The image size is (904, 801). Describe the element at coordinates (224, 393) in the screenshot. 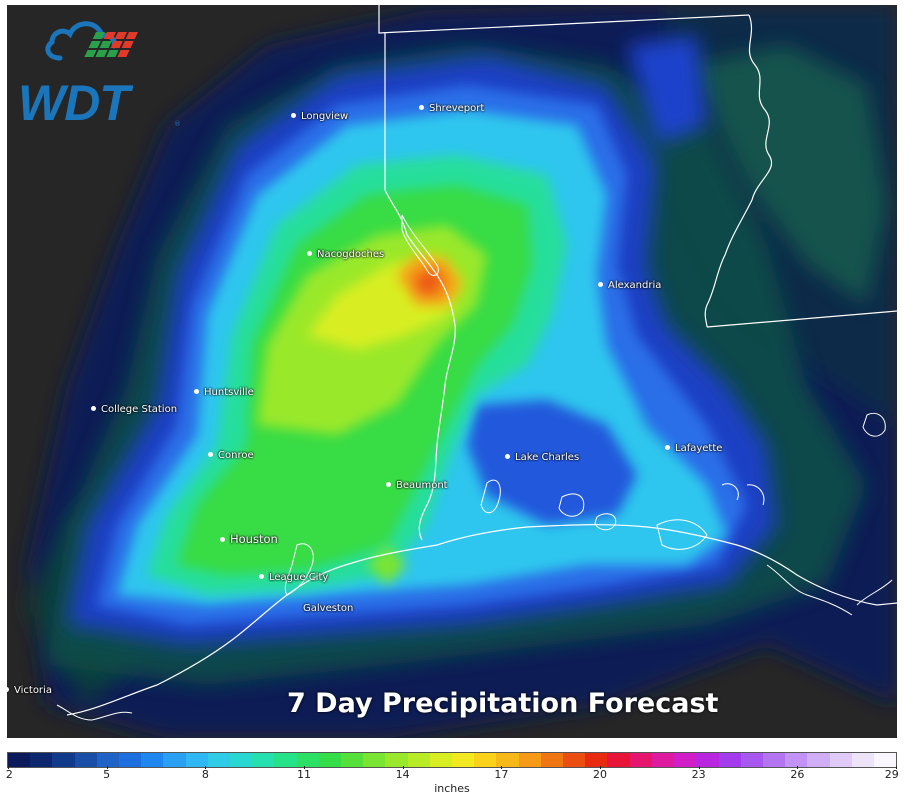

I see `city-huntsville: Huntsville` at that location.